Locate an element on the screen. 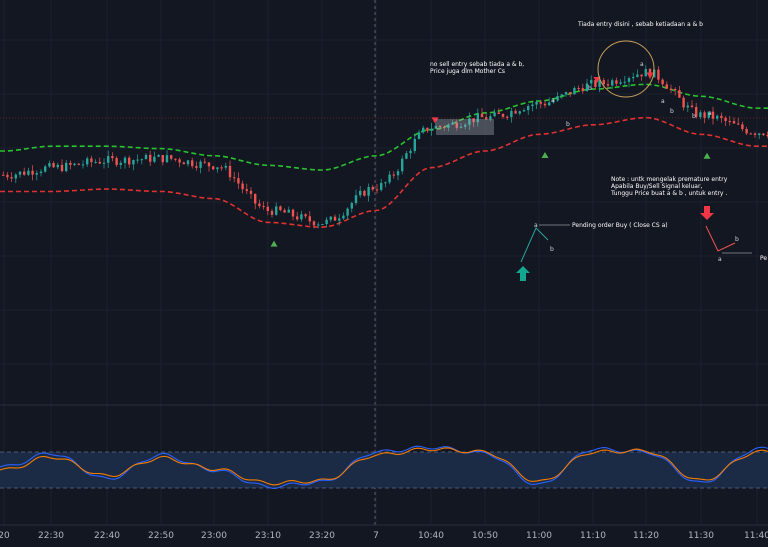 The height and width of the screenshot is (547, 768). time-tick-label: 23:00 is located at coordinates (214, 536).